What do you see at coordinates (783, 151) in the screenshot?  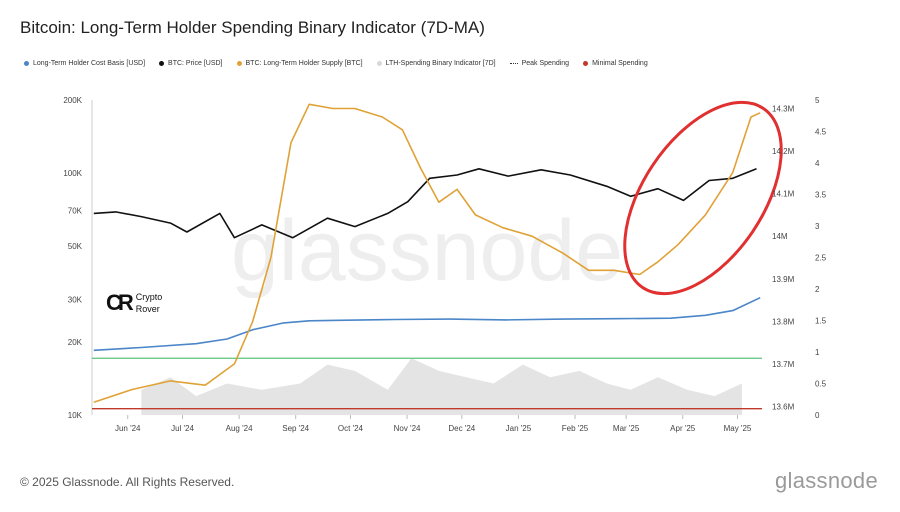 I see `mid-tick-label: 14.2M` at bounding box center [783, 151].